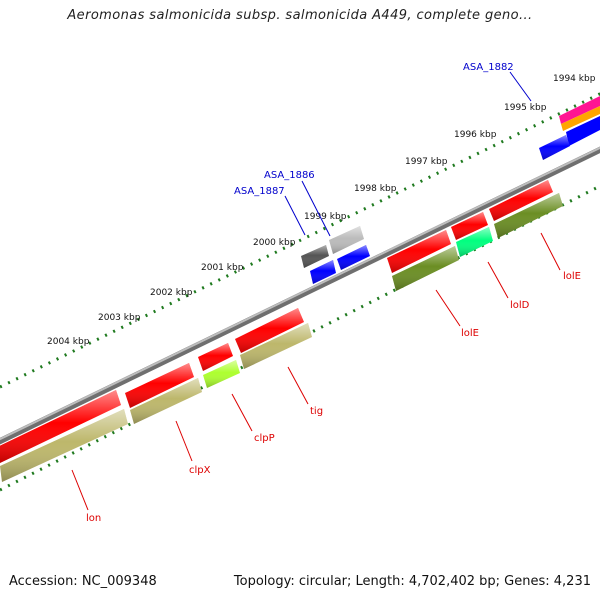 The image size is (600, 600). What do you see at coordinates (335, 255) in the screenshot?
I see `locus-features` at bounding box center [335, 255].